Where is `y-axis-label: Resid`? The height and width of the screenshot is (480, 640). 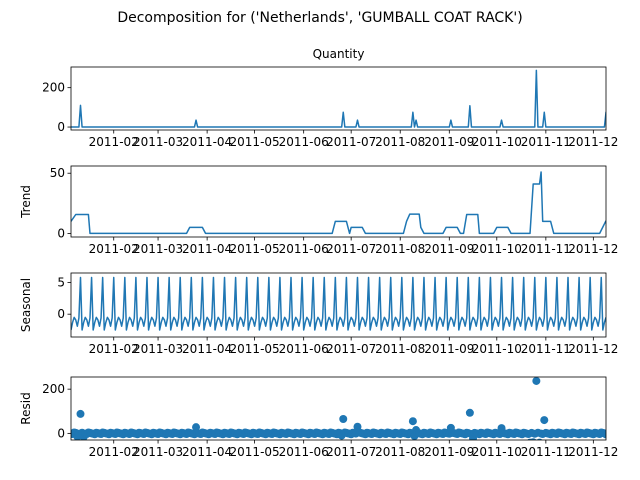 y-axis-label: Resid is located at coordinates (26, 408).